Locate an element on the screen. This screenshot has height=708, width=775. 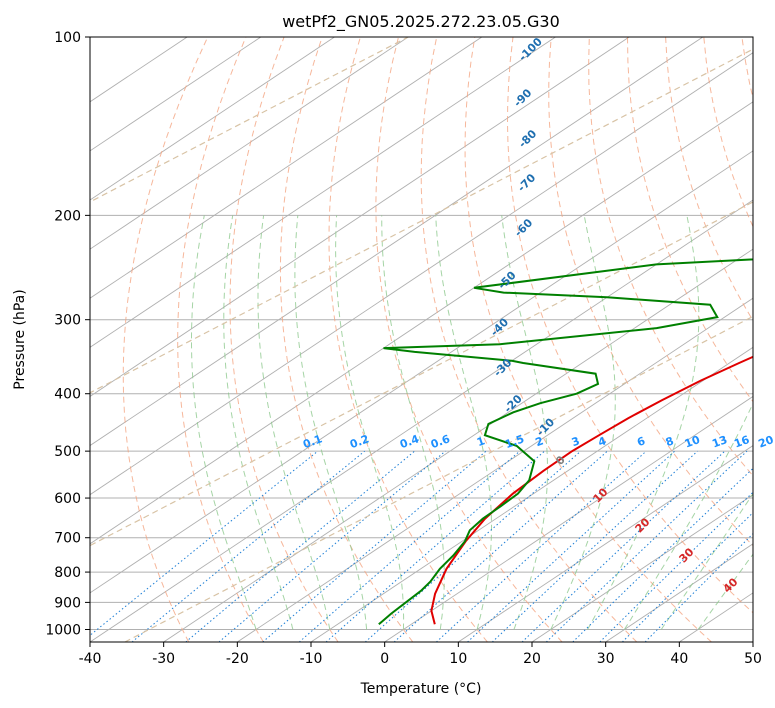
y-tick-label: 800 is located at coordinates (67, 573).